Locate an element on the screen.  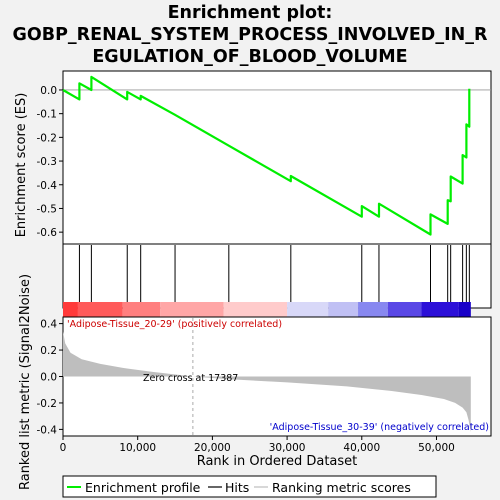
zero-cross-annotation: Zero cross at 17387 is located at coordinates (190, 378).